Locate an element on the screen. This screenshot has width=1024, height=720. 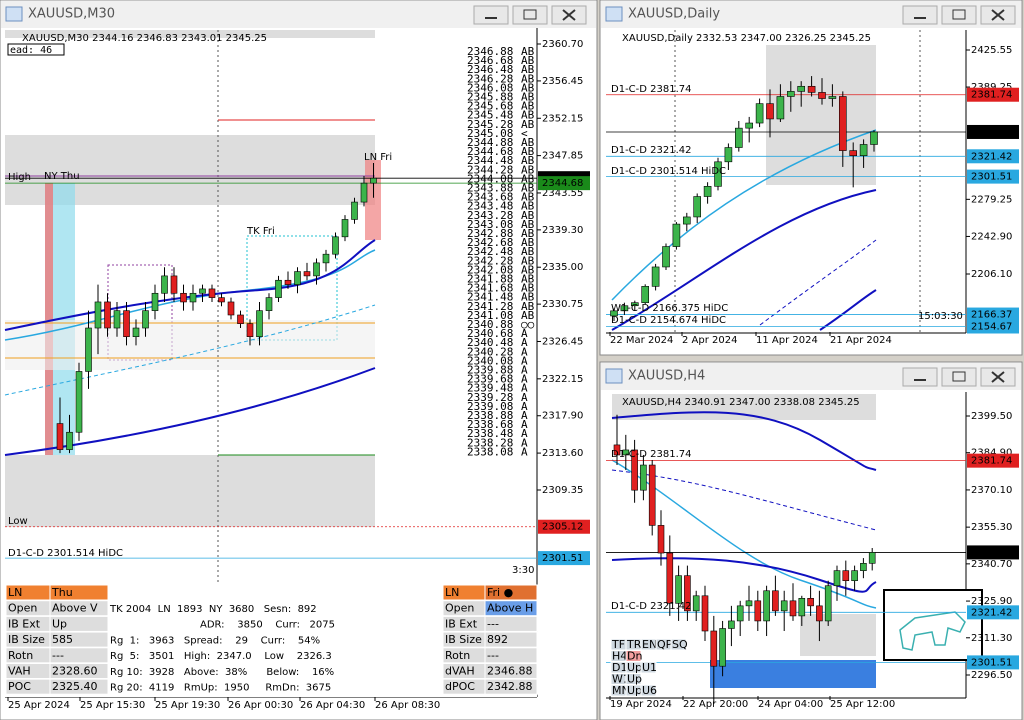
panel-text: 2342.88 is located at coordinates (510, 686).